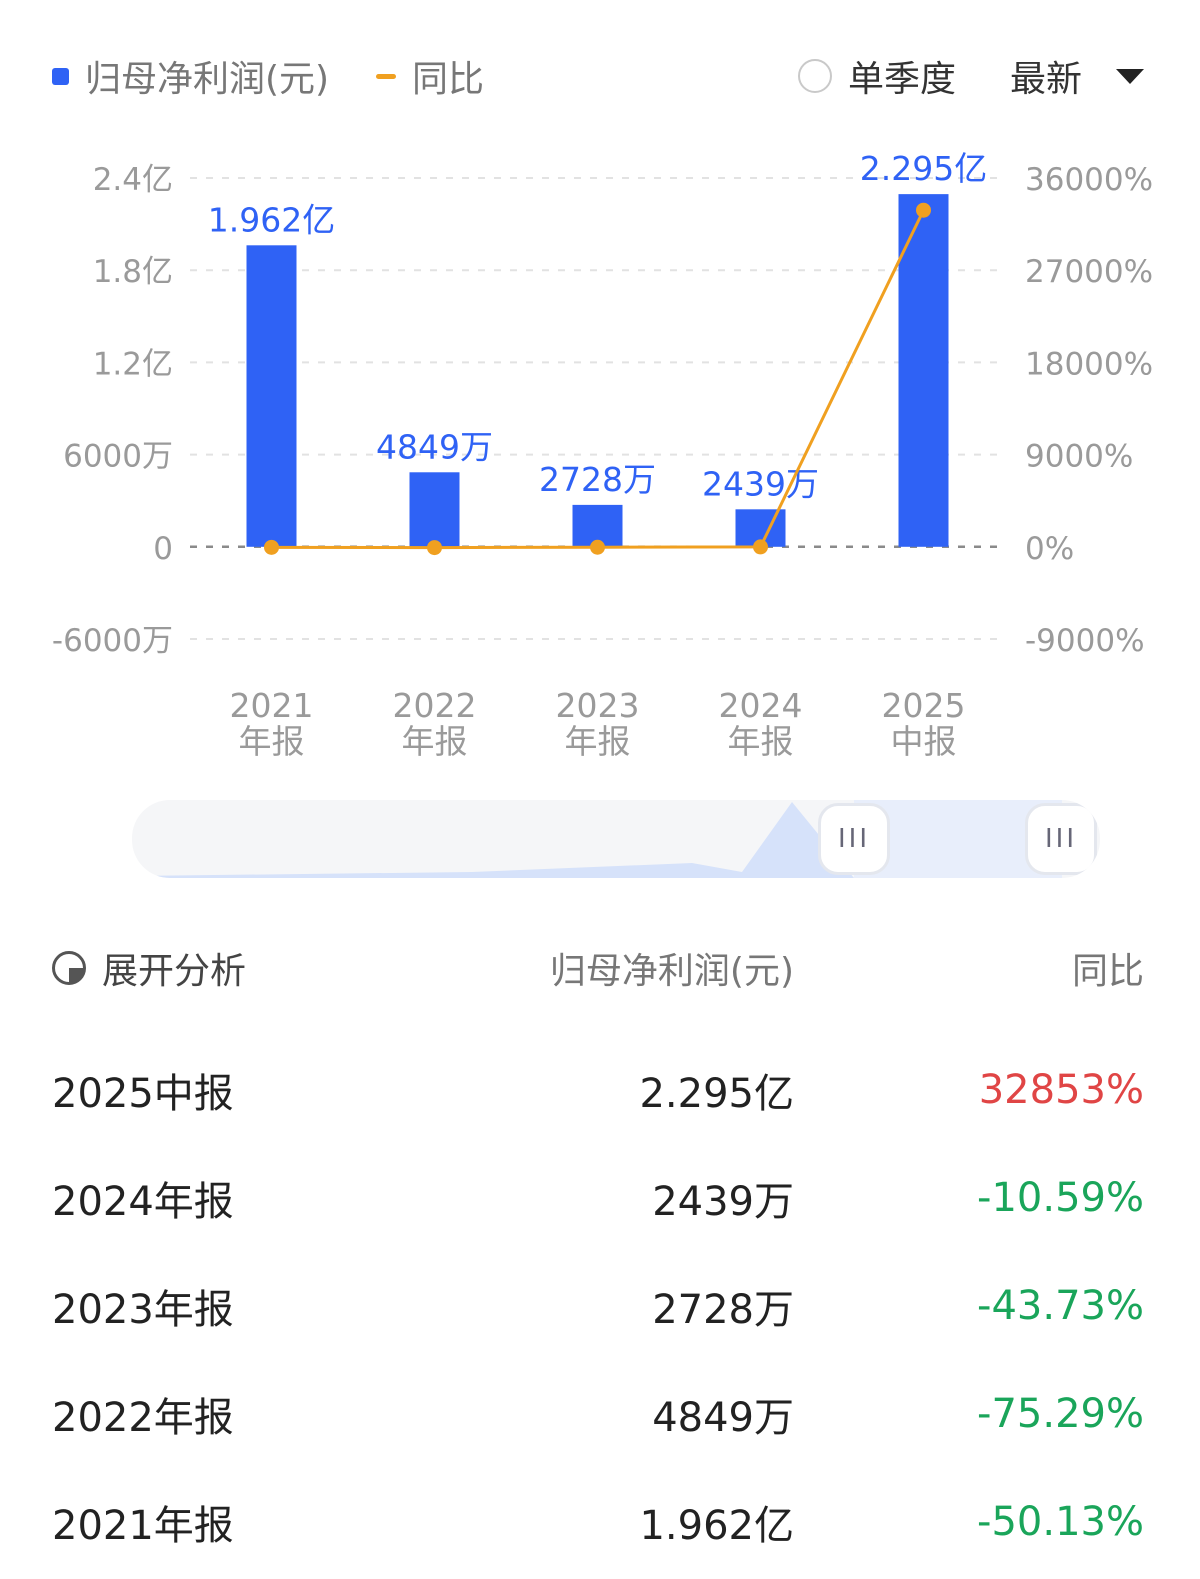 This screenshot has width=1200, height=1579. What do you see at coordinates (133, 180) in the screenshot?
I see `left-tick-label: 2.4亿` at bounding box center [133, 180].